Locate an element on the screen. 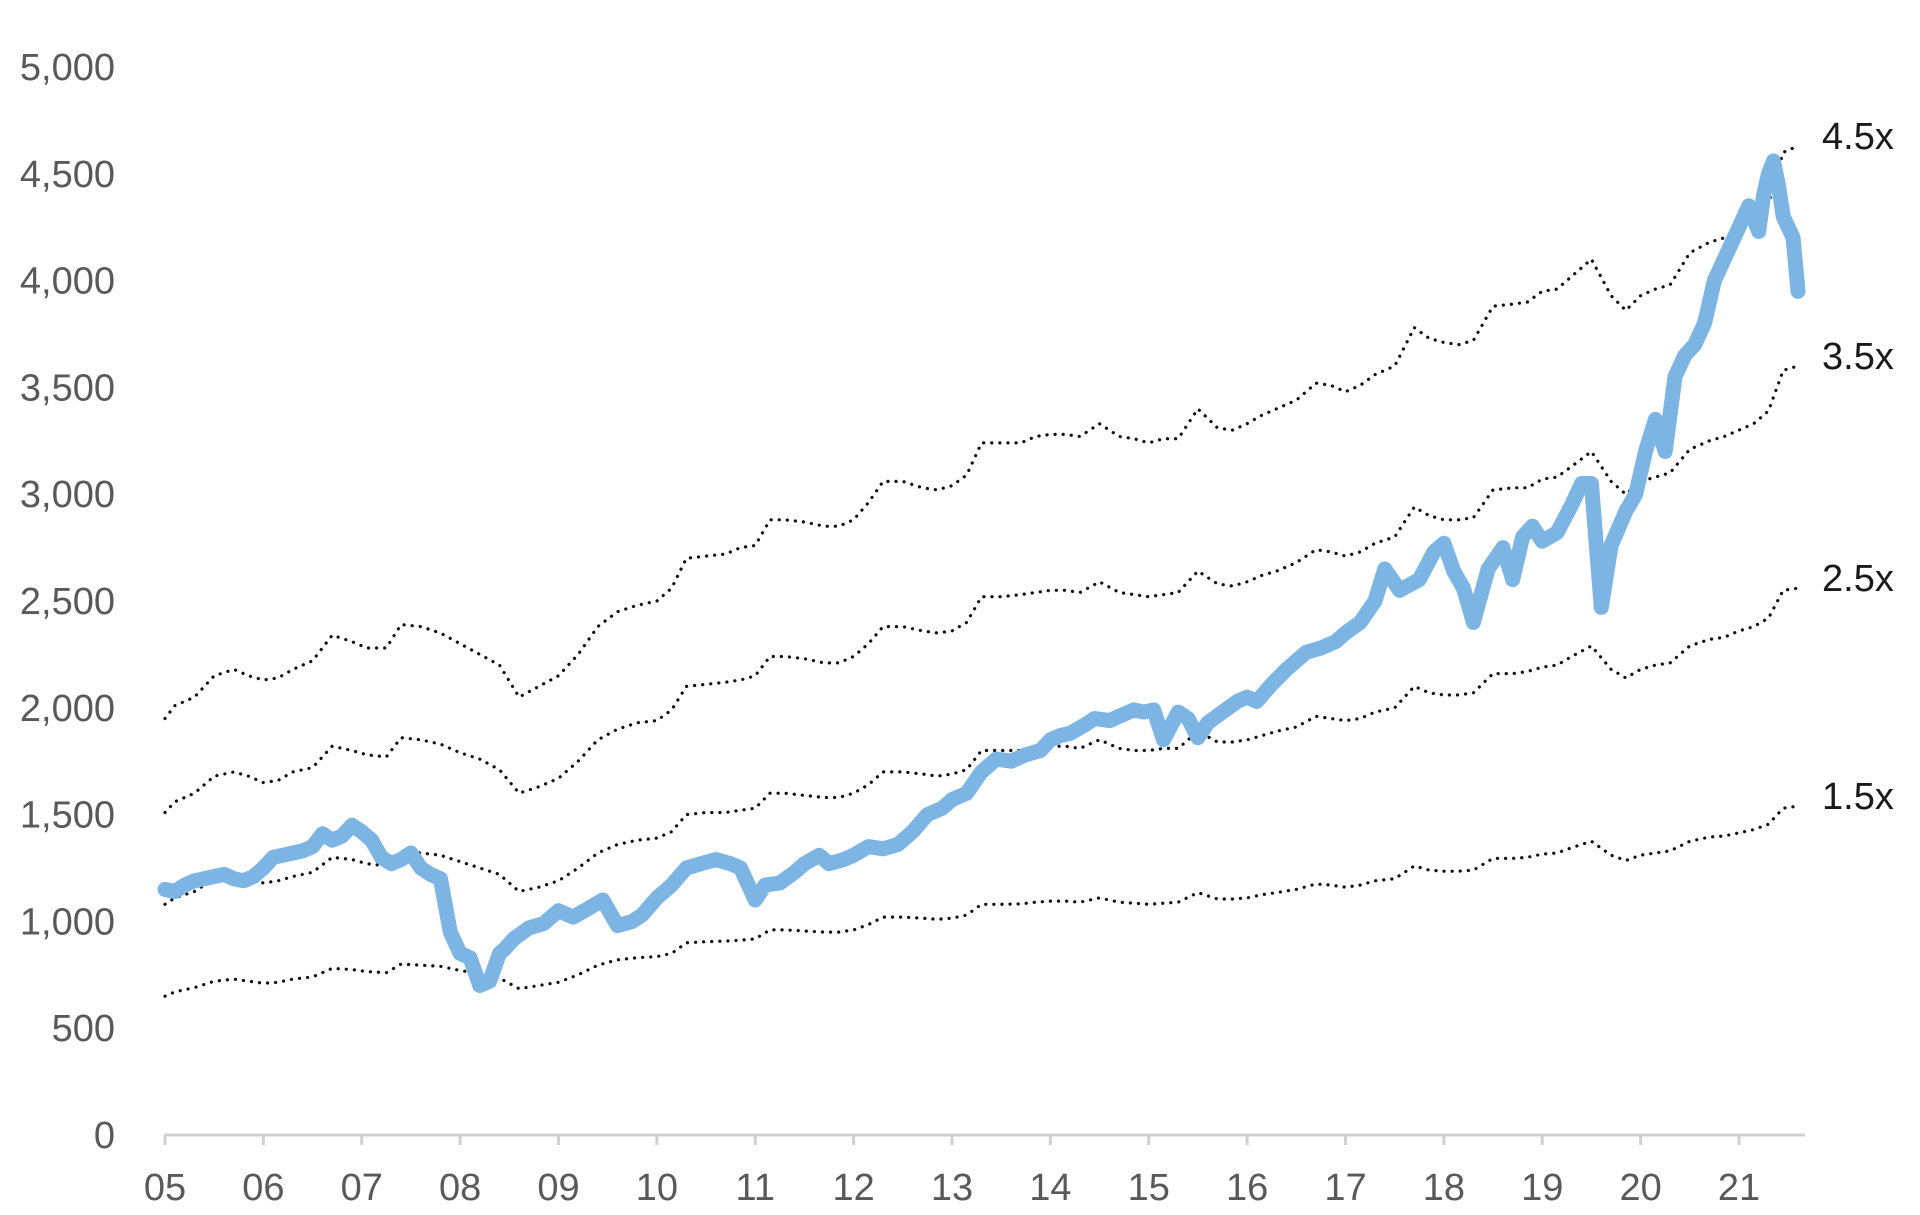 This screenshot has height=1215, width=1920. x-tick-label: 20 is located at coordinates (1640, 1188).